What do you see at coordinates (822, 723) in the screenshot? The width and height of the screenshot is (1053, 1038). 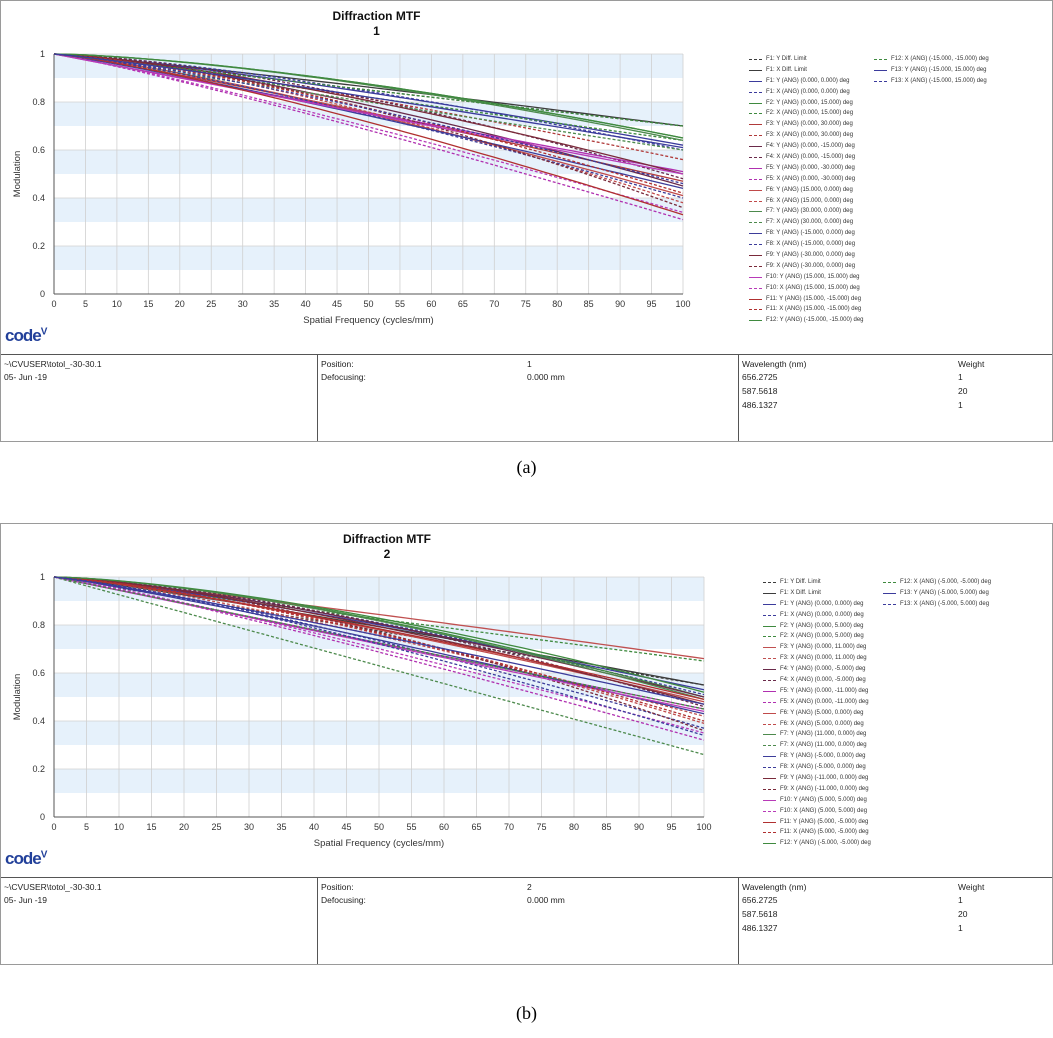 I see `legend-label: F6: X (ANG) (5.000, 0.000) deg` at bounding box center [822, 723].